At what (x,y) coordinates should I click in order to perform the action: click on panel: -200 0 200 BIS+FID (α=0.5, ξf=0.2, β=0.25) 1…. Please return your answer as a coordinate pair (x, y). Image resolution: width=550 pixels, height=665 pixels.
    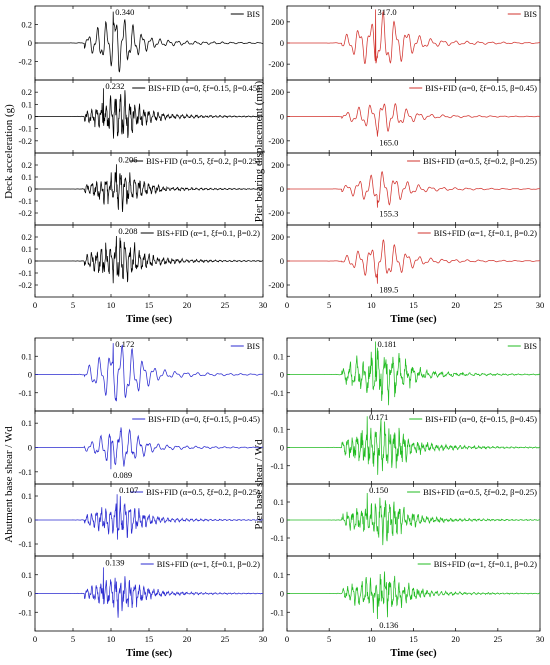
    Looking at the image, I should click on (404, 189).